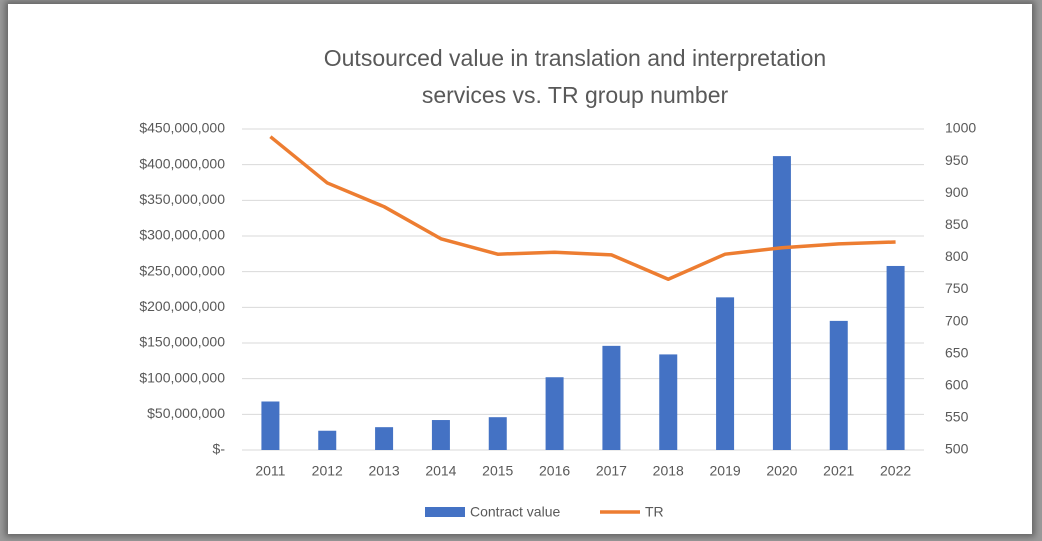  I want to click on y2-tick-label: 600, so click(957, 385).